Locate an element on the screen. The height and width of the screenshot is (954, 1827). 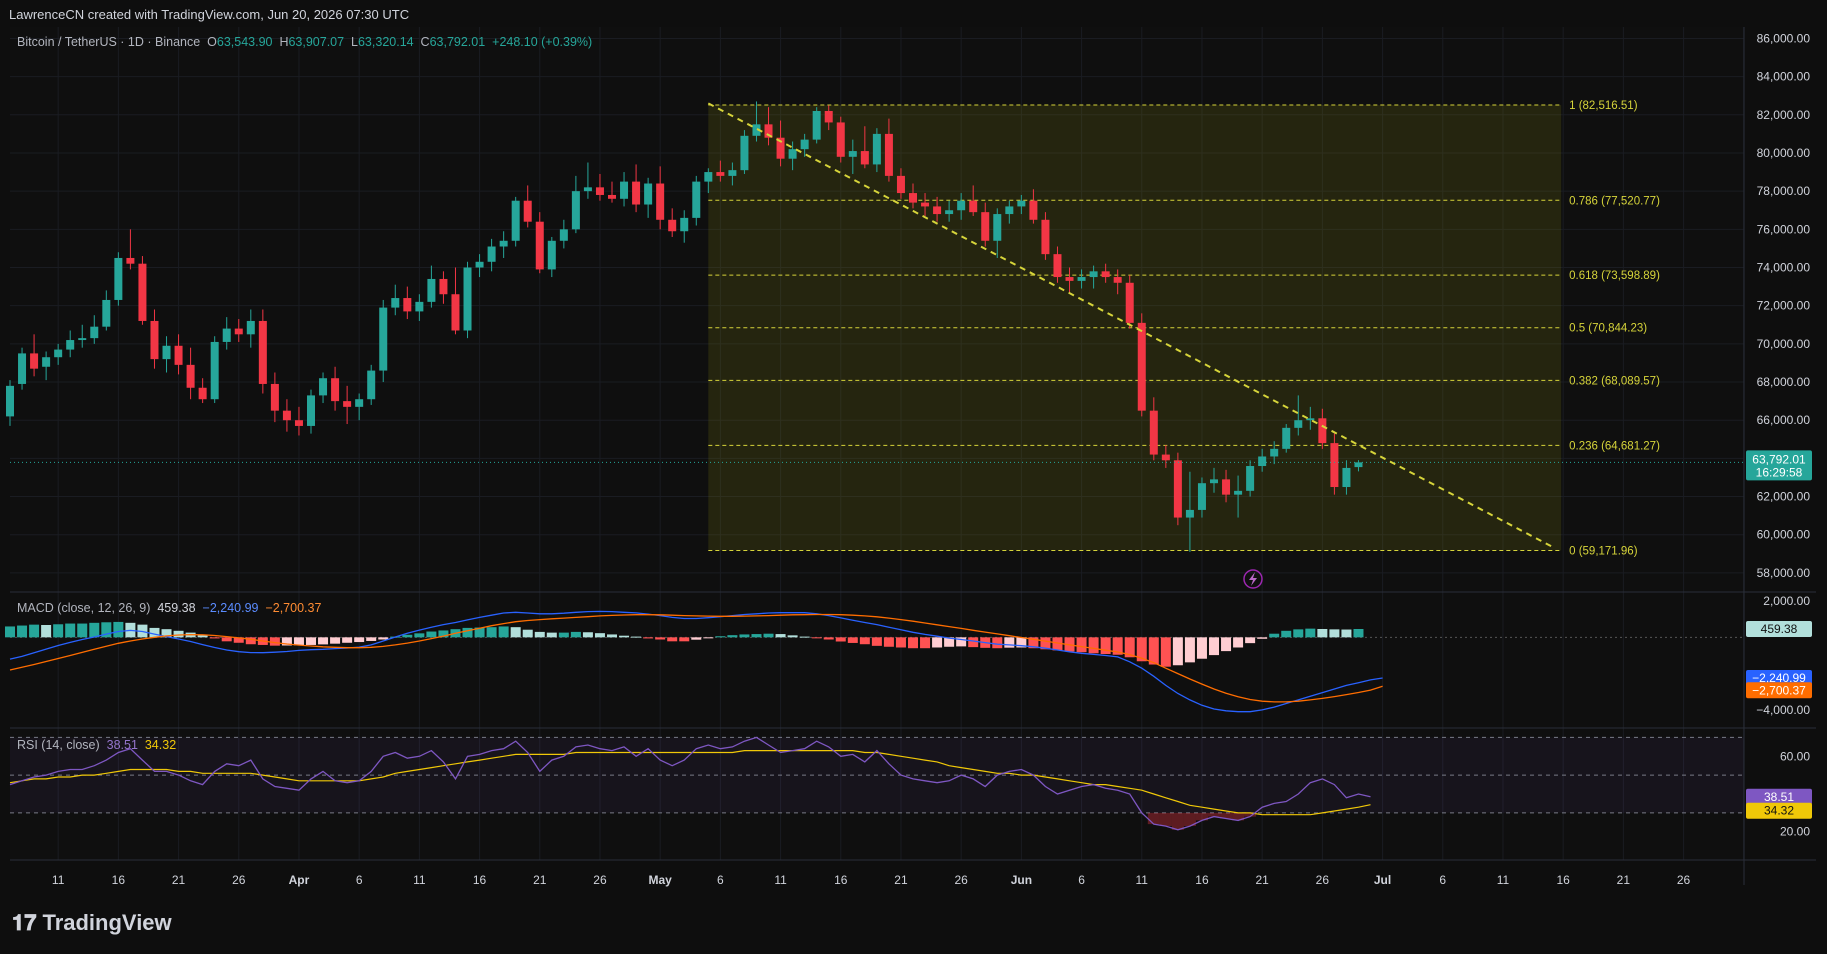
time-tick-label: Jul is located at coordinates (1382, 880).